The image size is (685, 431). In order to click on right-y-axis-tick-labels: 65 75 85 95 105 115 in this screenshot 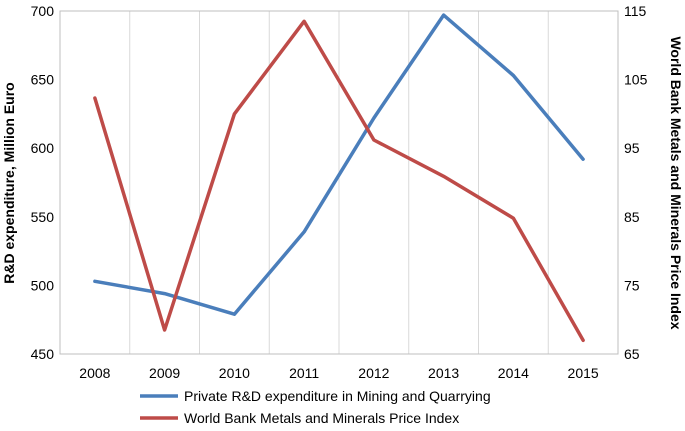, I will do `click(636, 182)`.